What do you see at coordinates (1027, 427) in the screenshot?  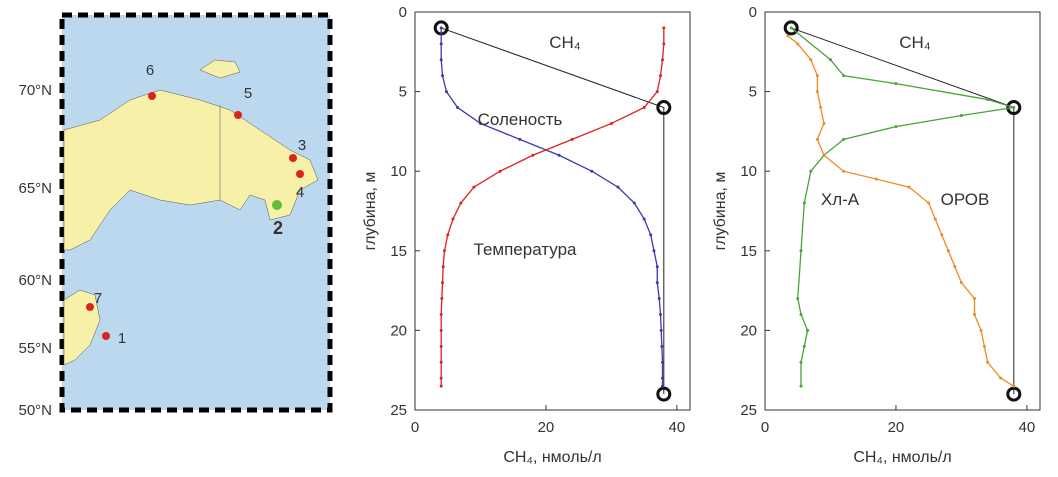 I see `x-tick-label: 40` at bounding box center [1027, 427].